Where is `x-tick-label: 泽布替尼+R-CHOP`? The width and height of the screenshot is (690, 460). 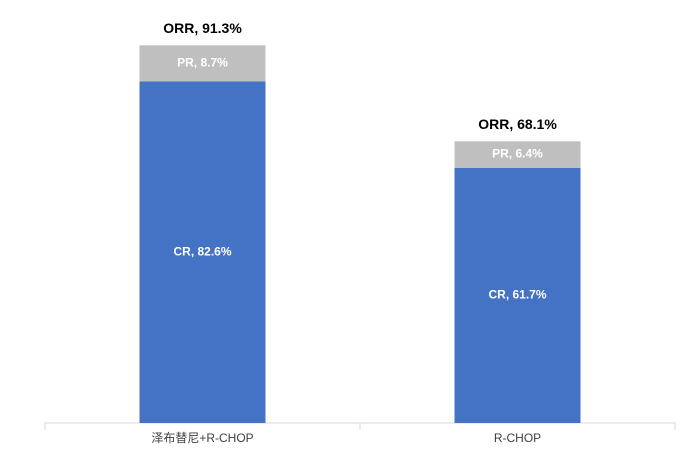
x-tick-label: 泽布替尼+R-CHOP is located at coordinates (202, 438).